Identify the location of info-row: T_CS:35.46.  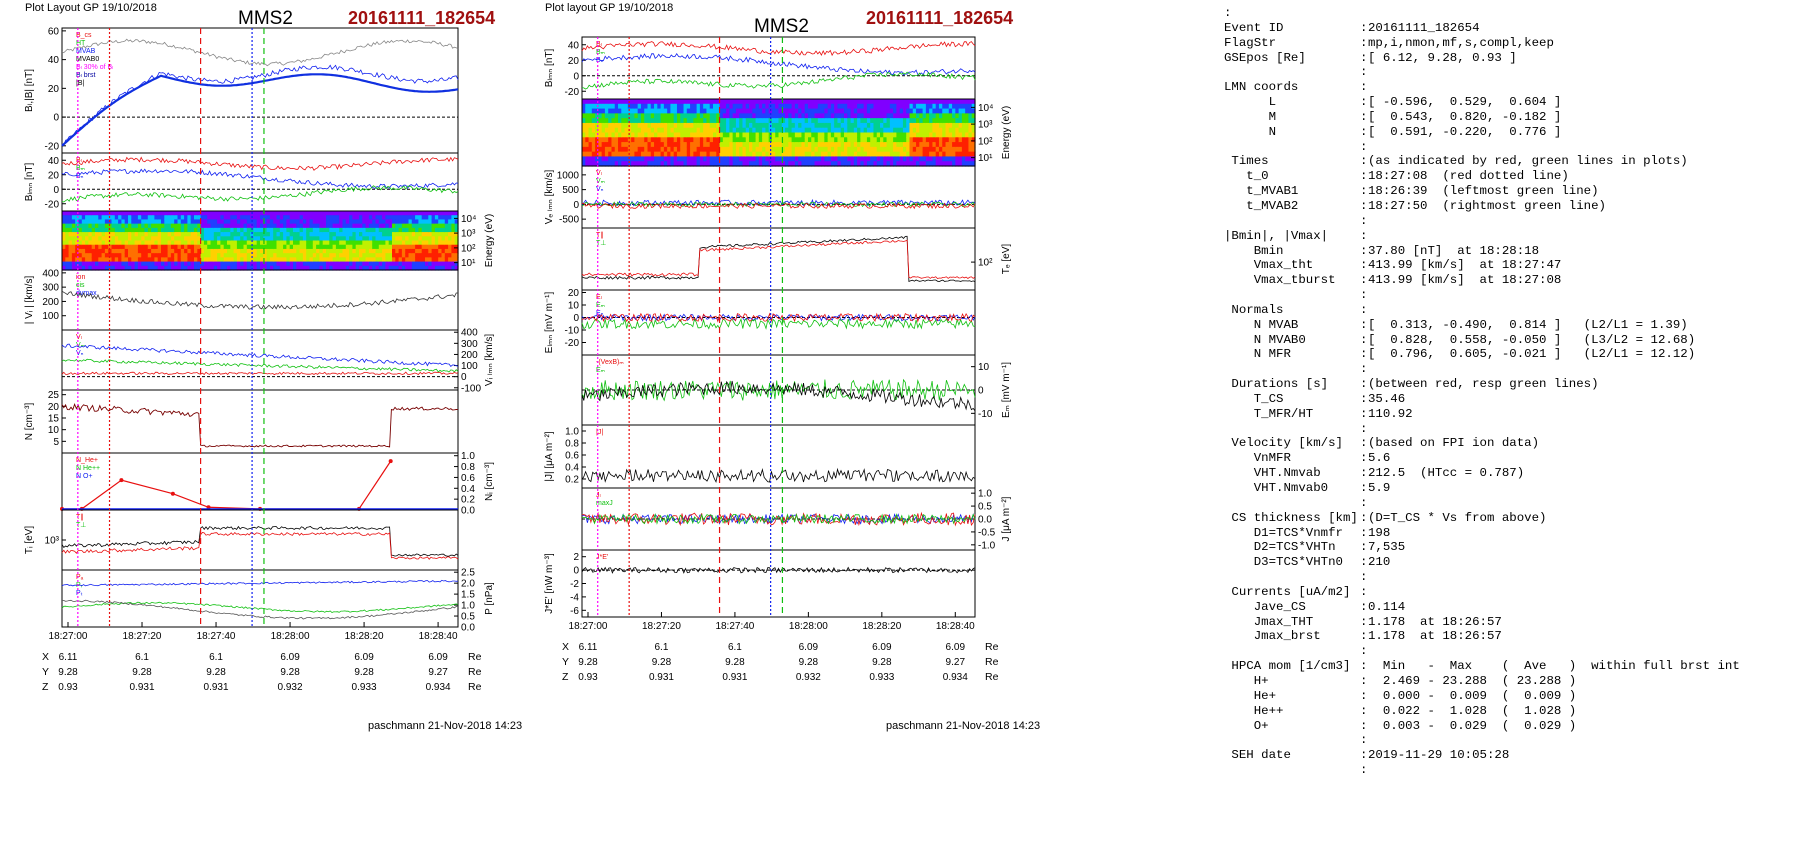
(1511, 399).